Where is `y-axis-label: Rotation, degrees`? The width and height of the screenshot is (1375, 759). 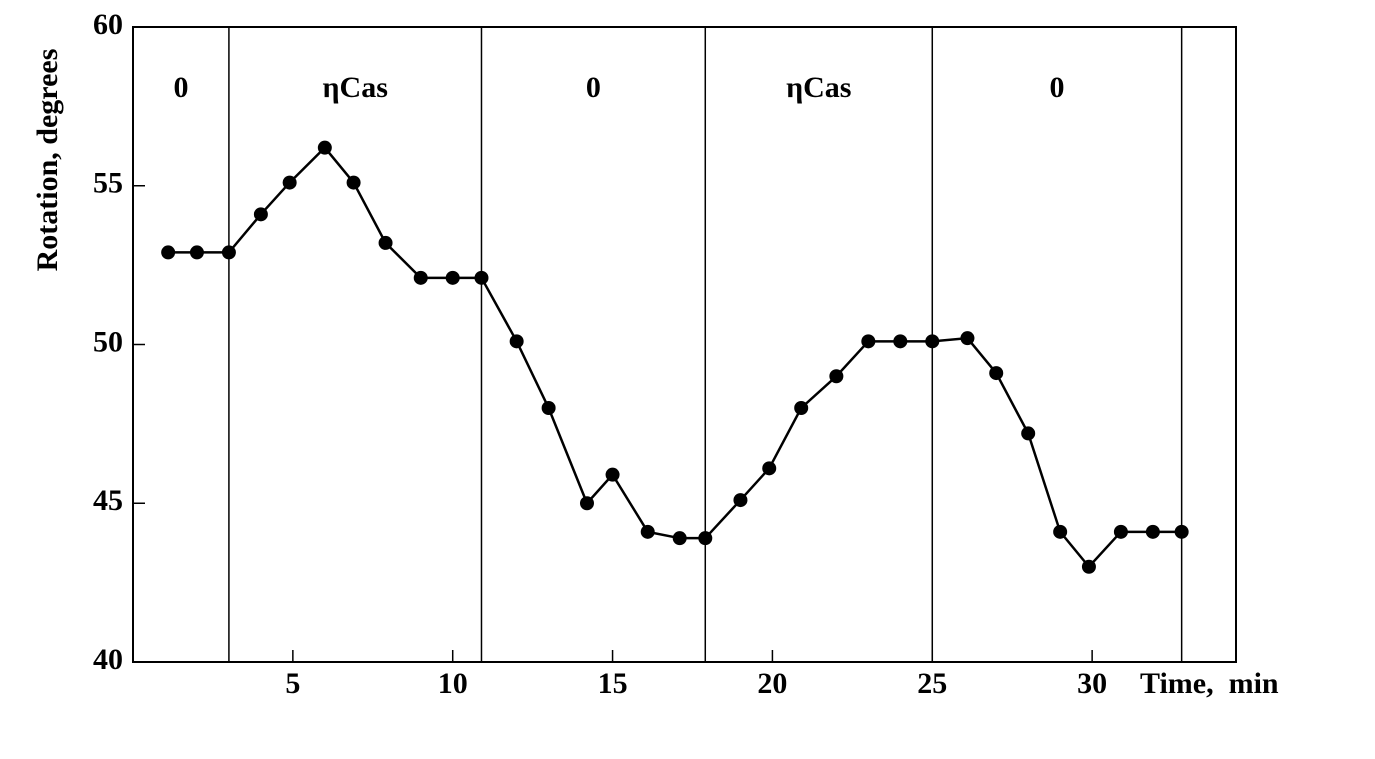 y-axis-label: Rotation, degrees is located at coordinates (47, 160).